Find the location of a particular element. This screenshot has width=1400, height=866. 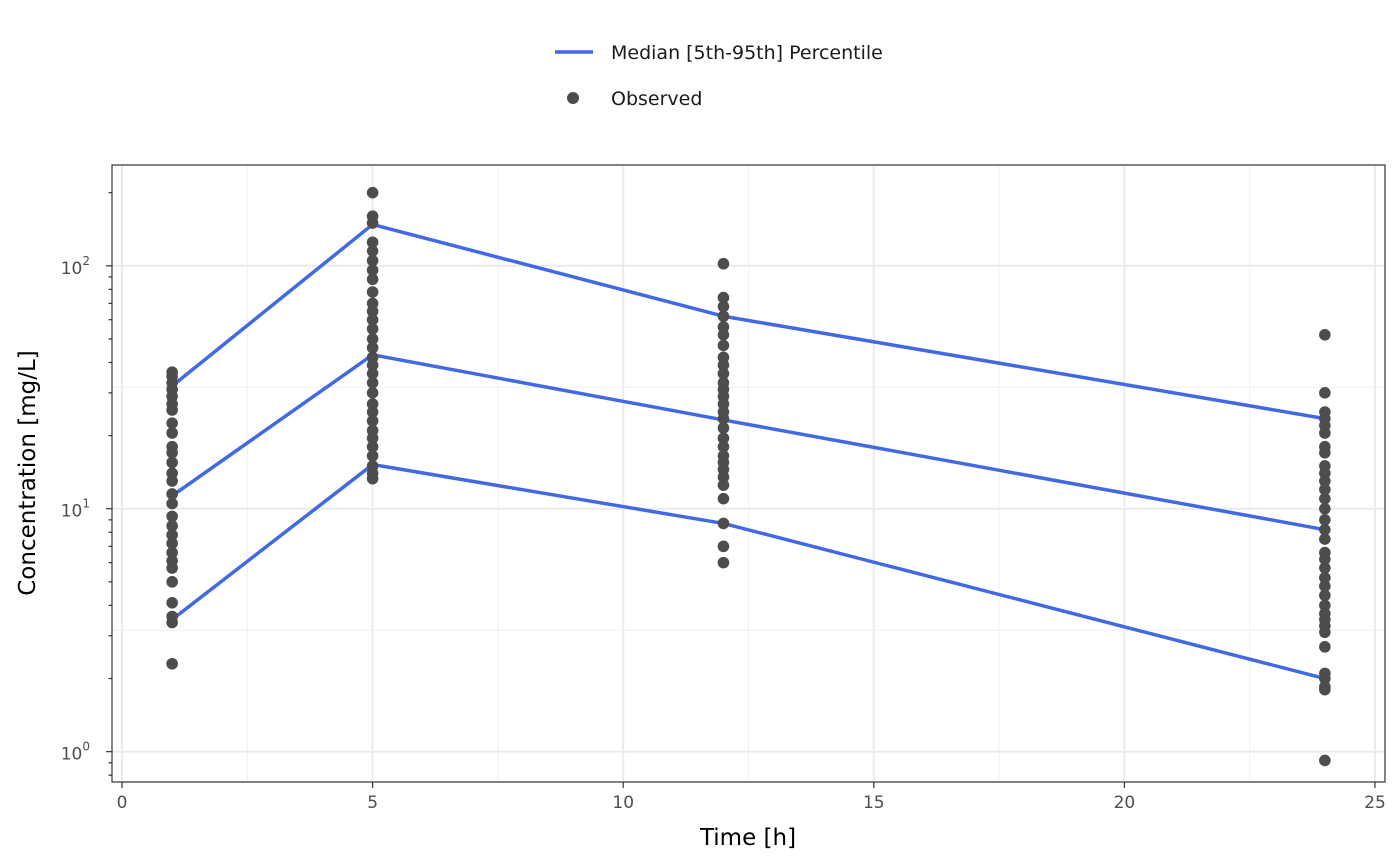

y-tick-label: 10¹ is located at coordinates (75, 509).